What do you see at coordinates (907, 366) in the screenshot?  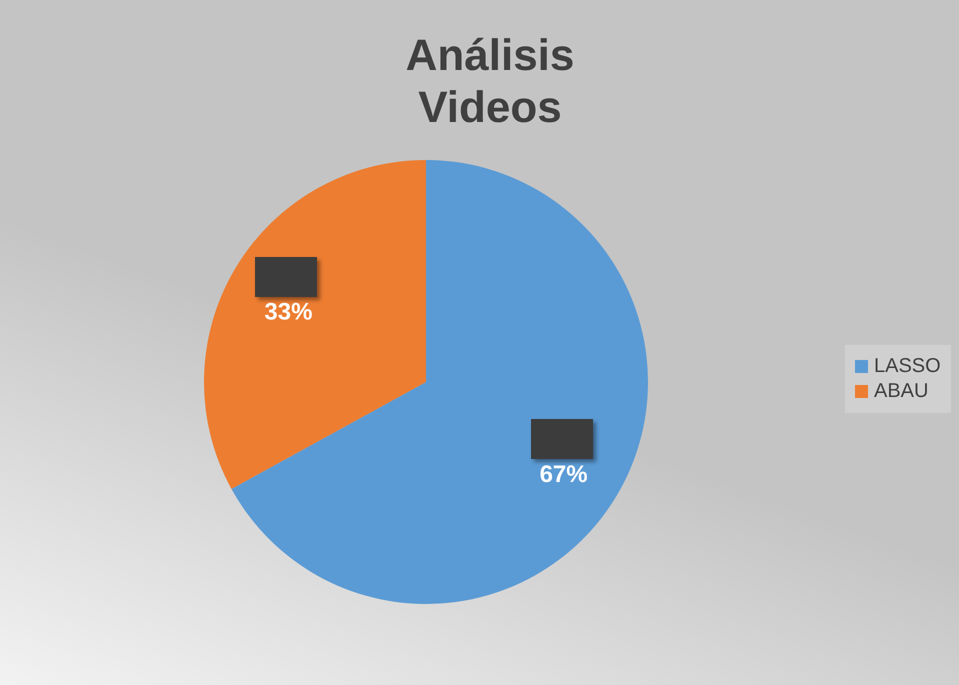 I see `legend-label: LASSO` at bounding box center [907, 366].